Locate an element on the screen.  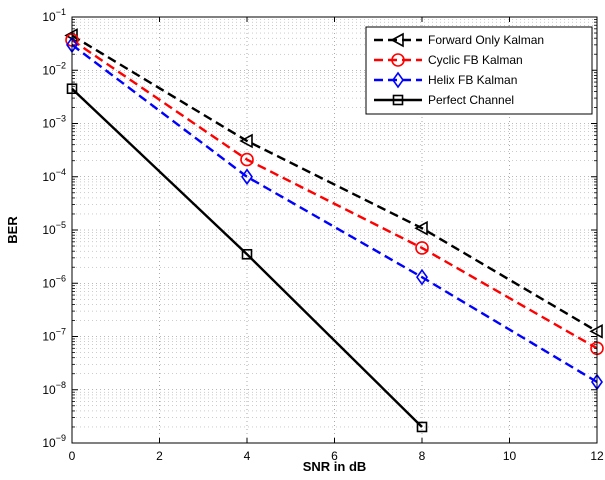
y-tick-label: 10⁻⁵ is located at coordinates (54, 228).